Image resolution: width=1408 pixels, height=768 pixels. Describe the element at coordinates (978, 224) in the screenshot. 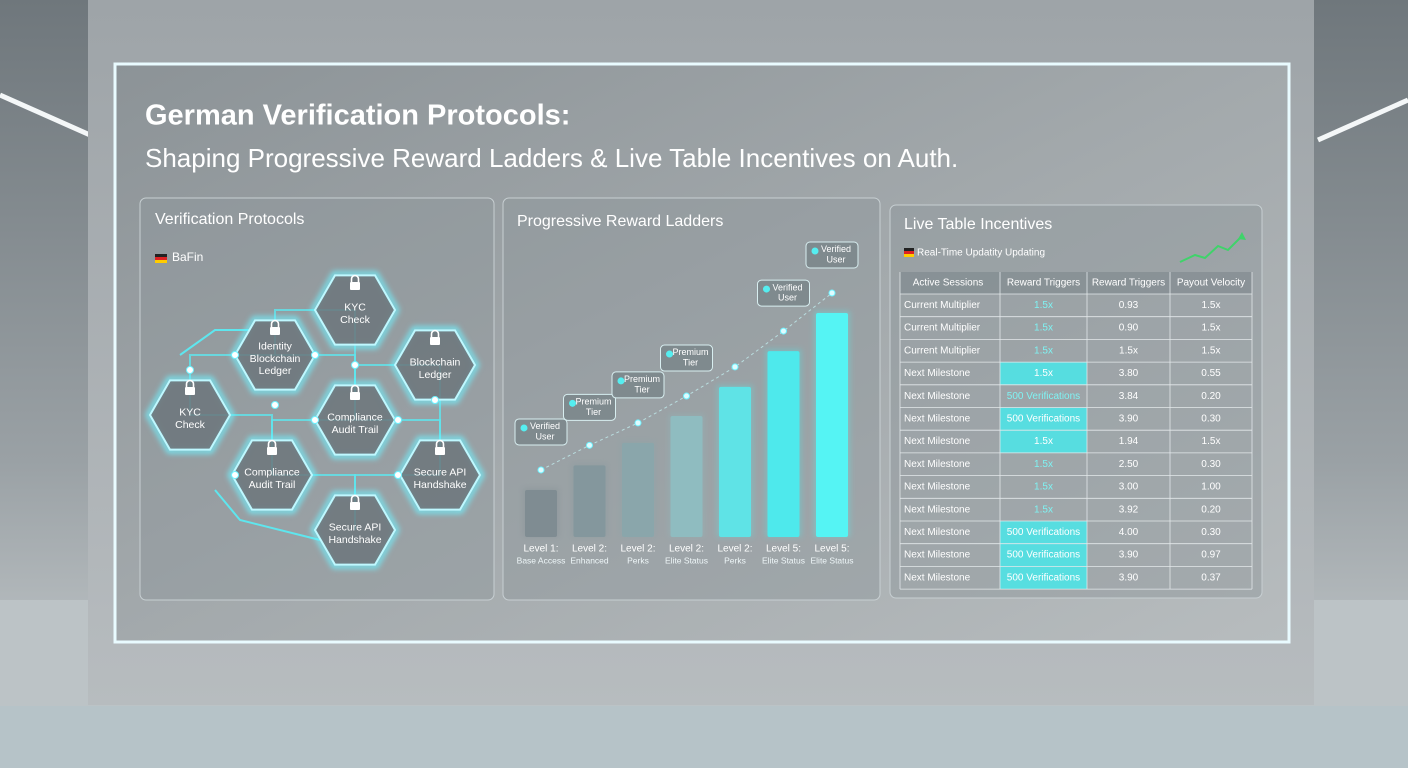

I see `panel-title: Live Table Incentives` at that location.